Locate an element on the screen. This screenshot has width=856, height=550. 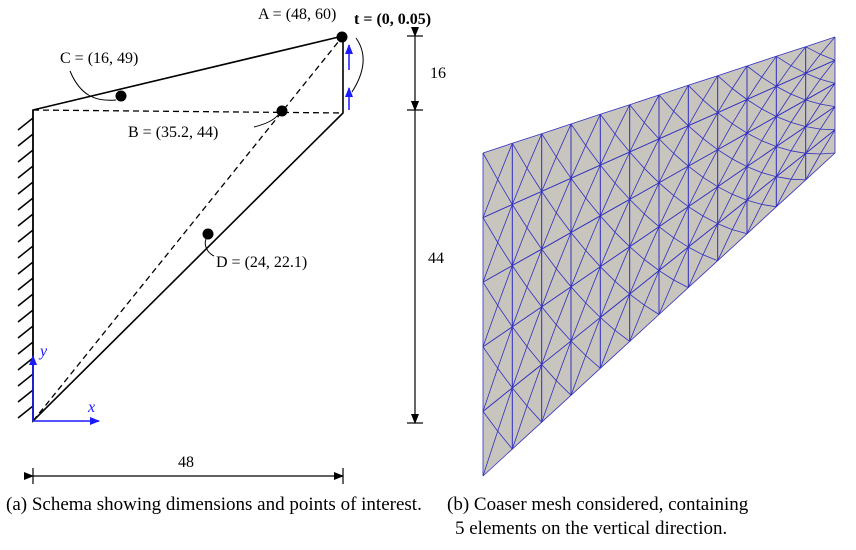
dimension-top-height-label: 16 is located at coordinates (438, 73).